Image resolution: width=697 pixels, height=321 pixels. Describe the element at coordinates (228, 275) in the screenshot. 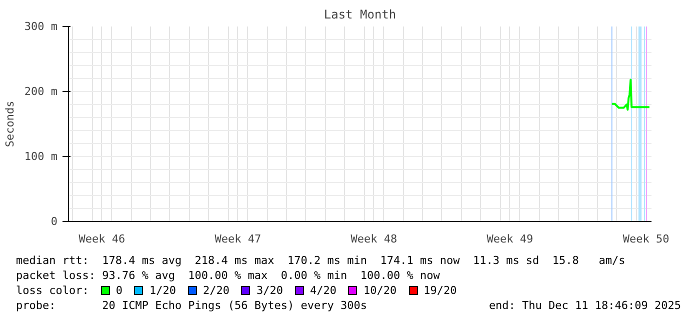

I see `text: packet loss: 93.76 % avg 100.00 % max 0.00 % min 100.00 % now` at that location.